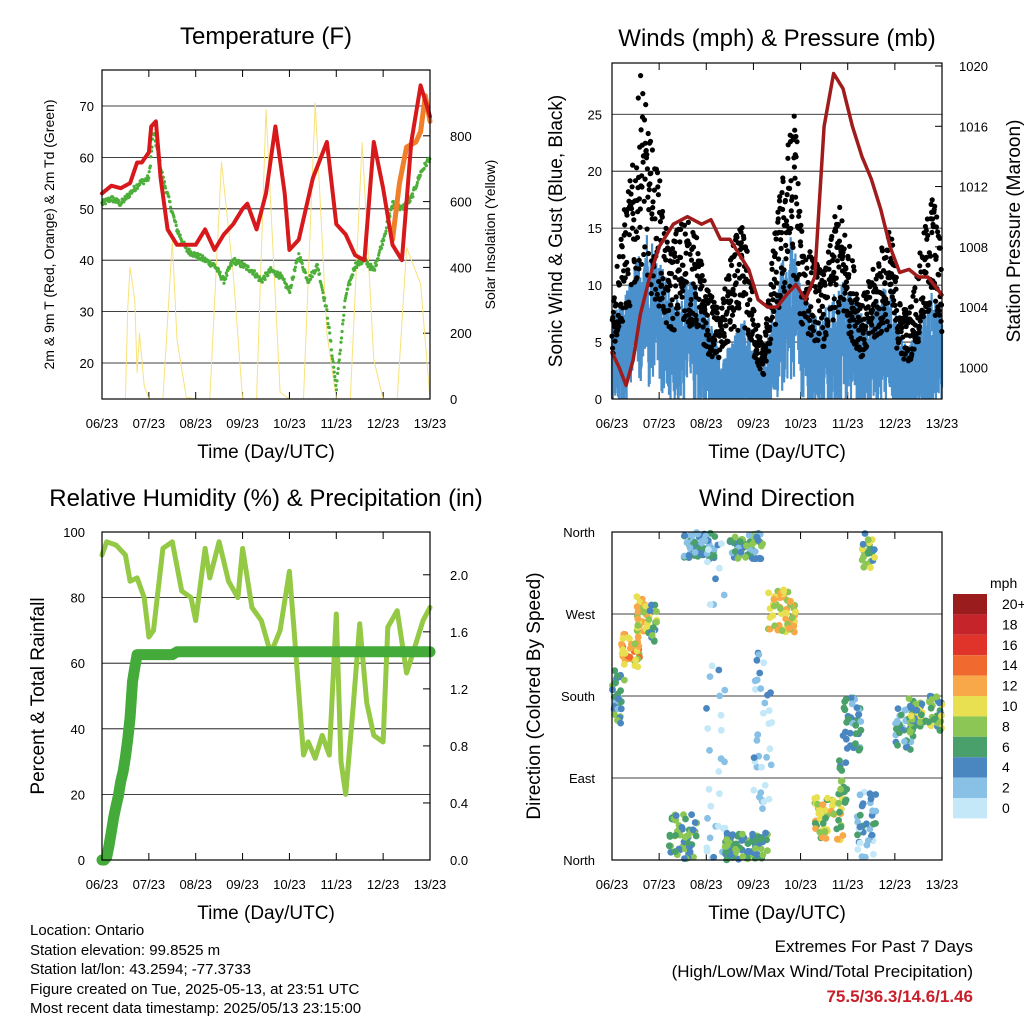 Image resolution: width=1024 pixels, height=1024 pixels. I want to click on x-tick-label: 07/23, so click(149, 423).